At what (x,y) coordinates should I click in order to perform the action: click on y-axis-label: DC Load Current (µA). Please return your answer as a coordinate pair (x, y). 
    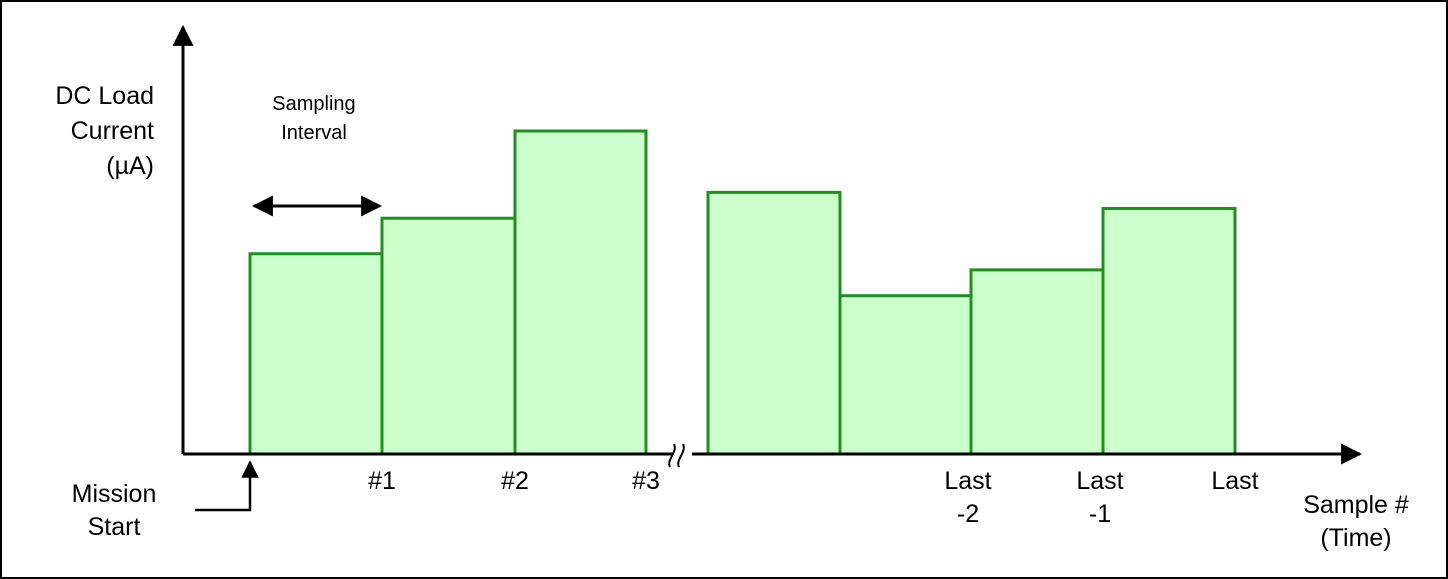
    Looking at the image, I should click on (104, 131).